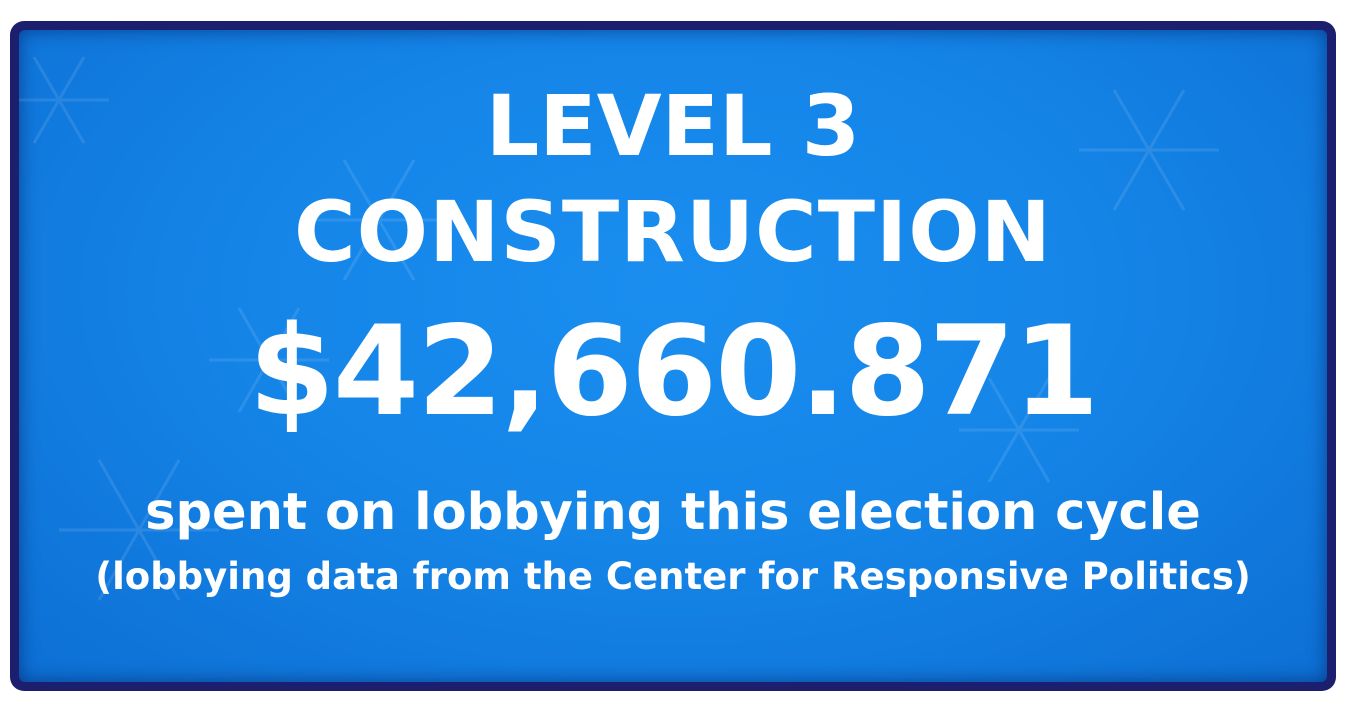  I want to click on level-title: LEVEL 3, so click(673, 126).